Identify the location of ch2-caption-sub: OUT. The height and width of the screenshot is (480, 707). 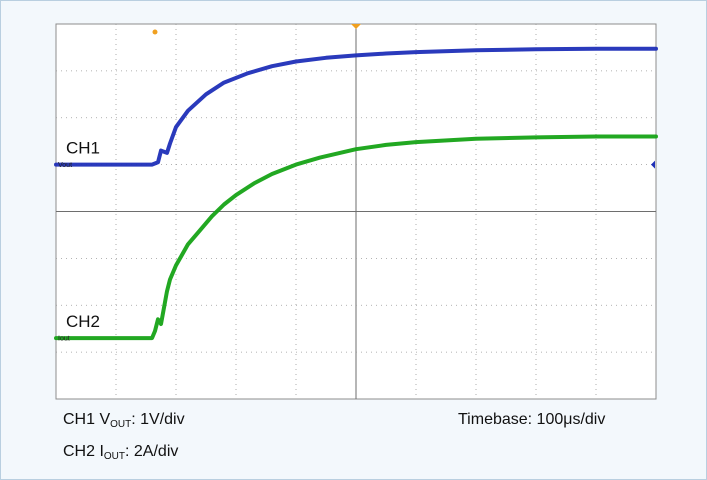
(114, 456).